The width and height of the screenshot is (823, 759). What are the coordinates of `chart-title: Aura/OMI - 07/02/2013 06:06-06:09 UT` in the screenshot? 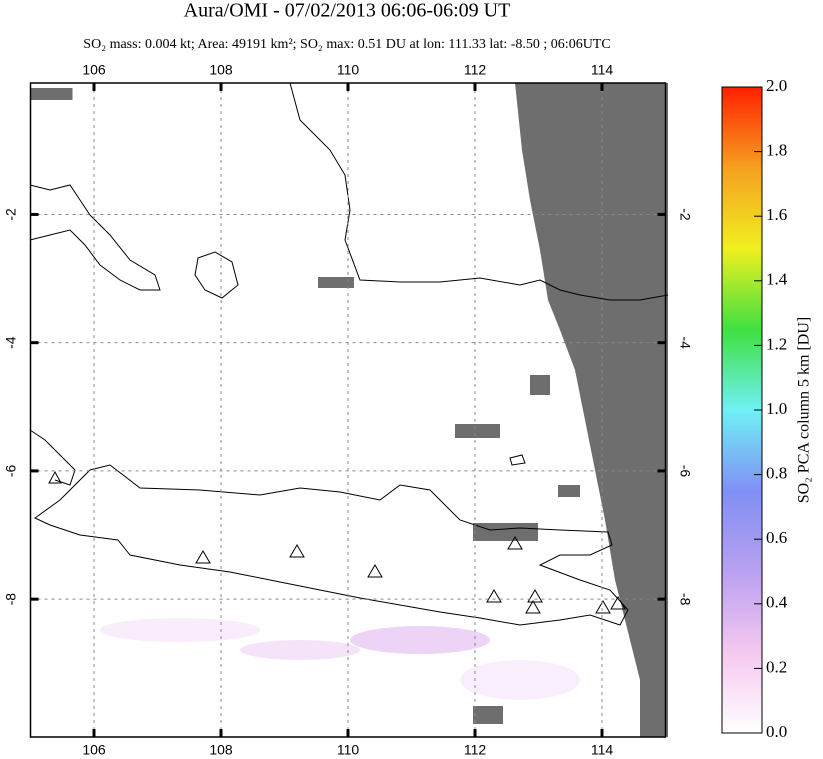 It's located at (347, 11).